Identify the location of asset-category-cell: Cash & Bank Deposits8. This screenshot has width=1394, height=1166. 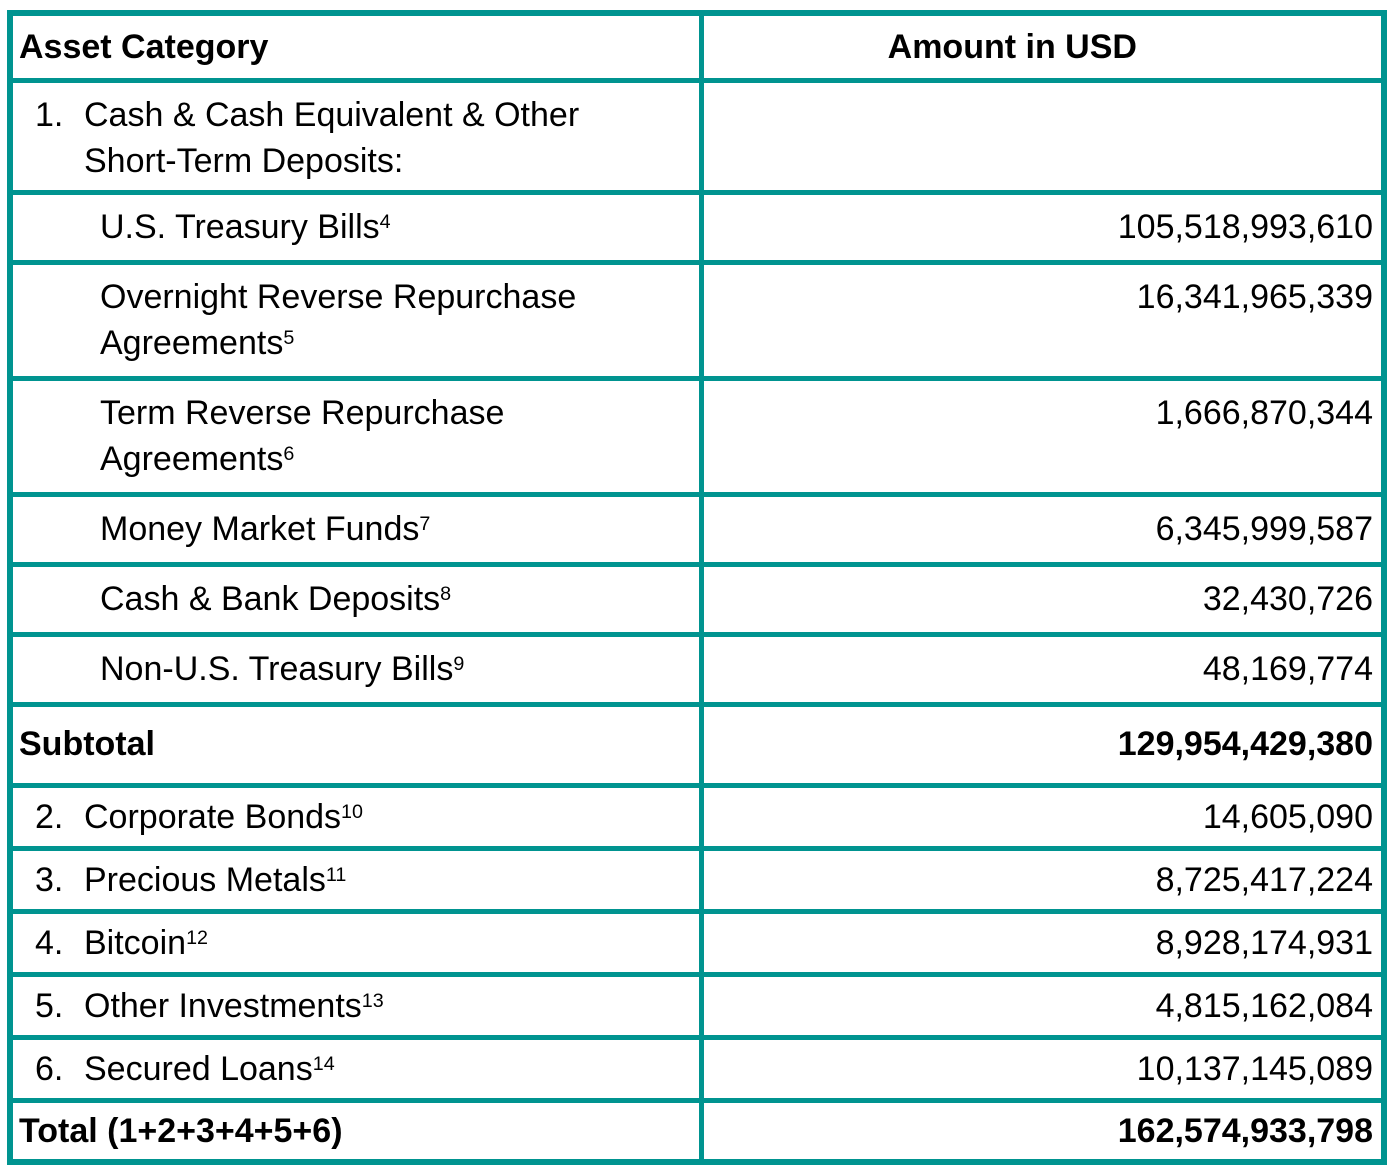
(355, 599).